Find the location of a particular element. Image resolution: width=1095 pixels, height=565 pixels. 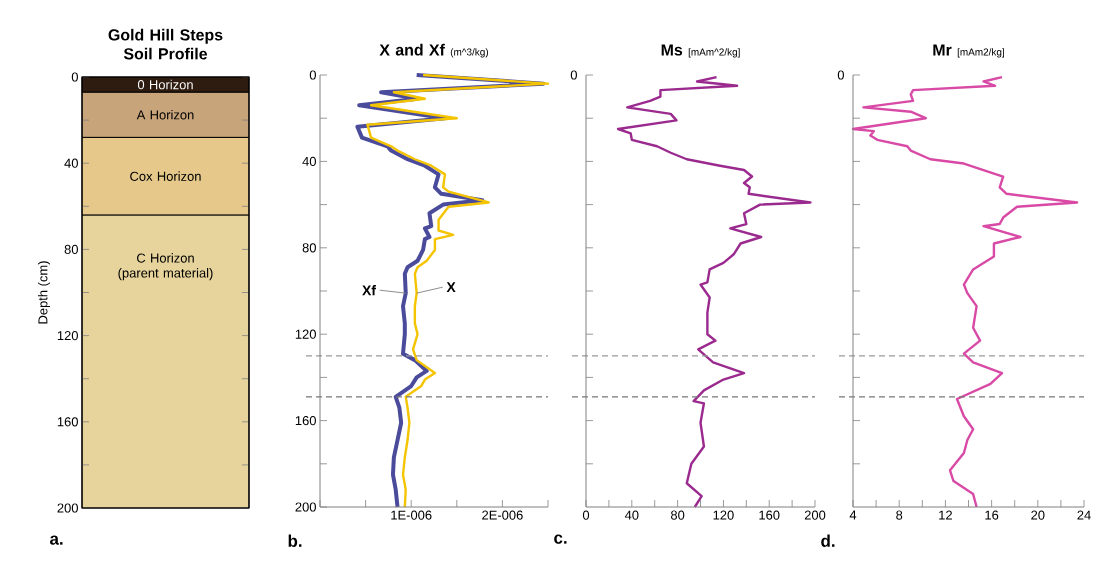

text: b. is located at coordinates (295, 540).